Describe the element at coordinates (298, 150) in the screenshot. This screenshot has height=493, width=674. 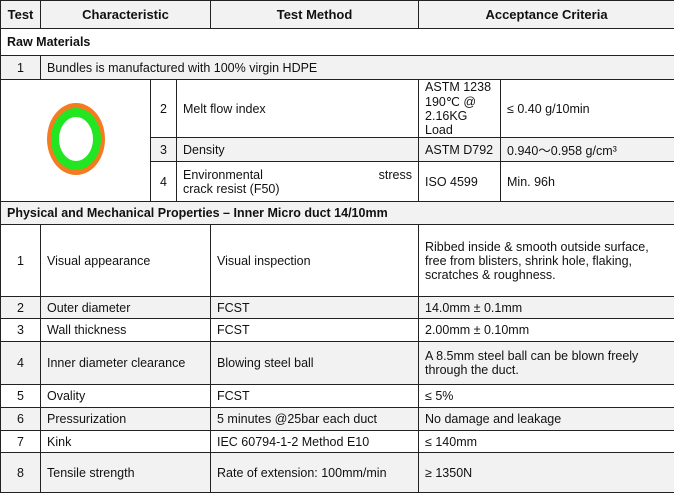
I see `characteristic: Density` at that location.